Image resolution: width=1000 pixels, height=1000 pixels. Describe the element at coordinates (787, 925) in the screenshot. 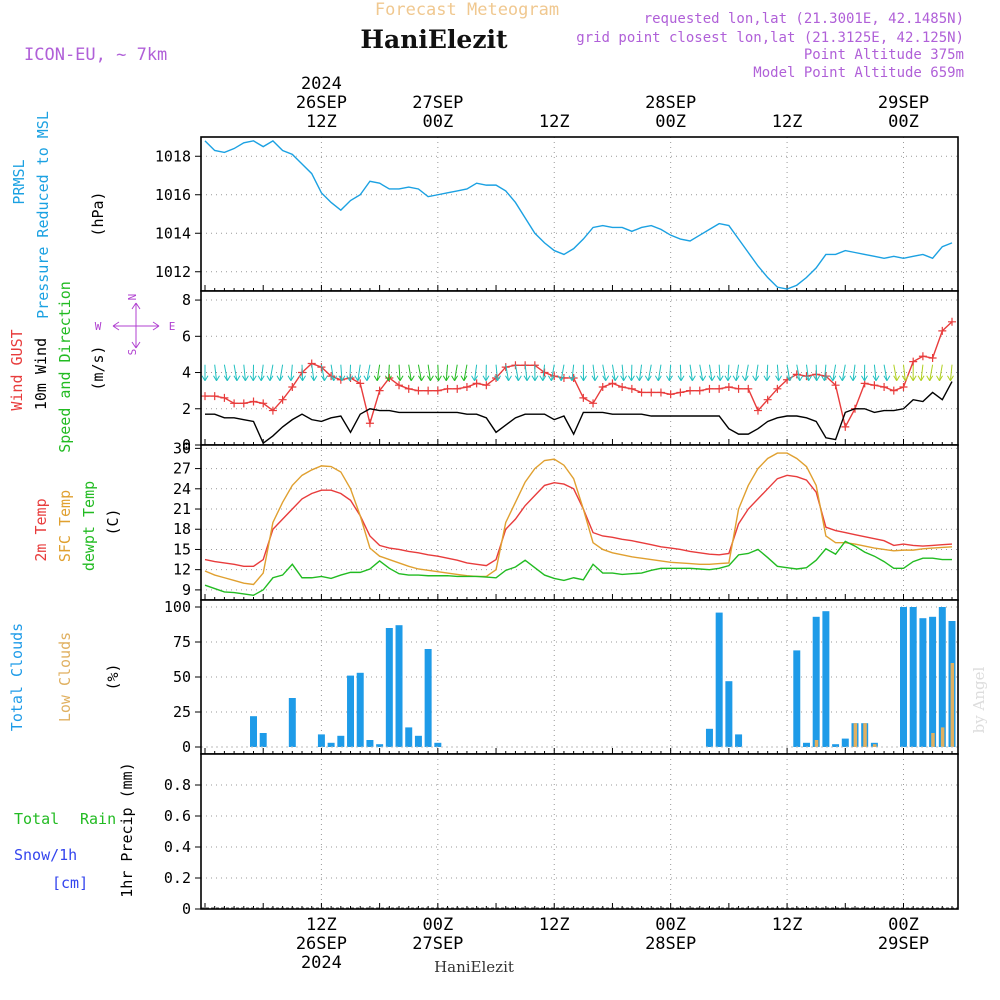

I see `time-label-bottom: 12Z` at that location.